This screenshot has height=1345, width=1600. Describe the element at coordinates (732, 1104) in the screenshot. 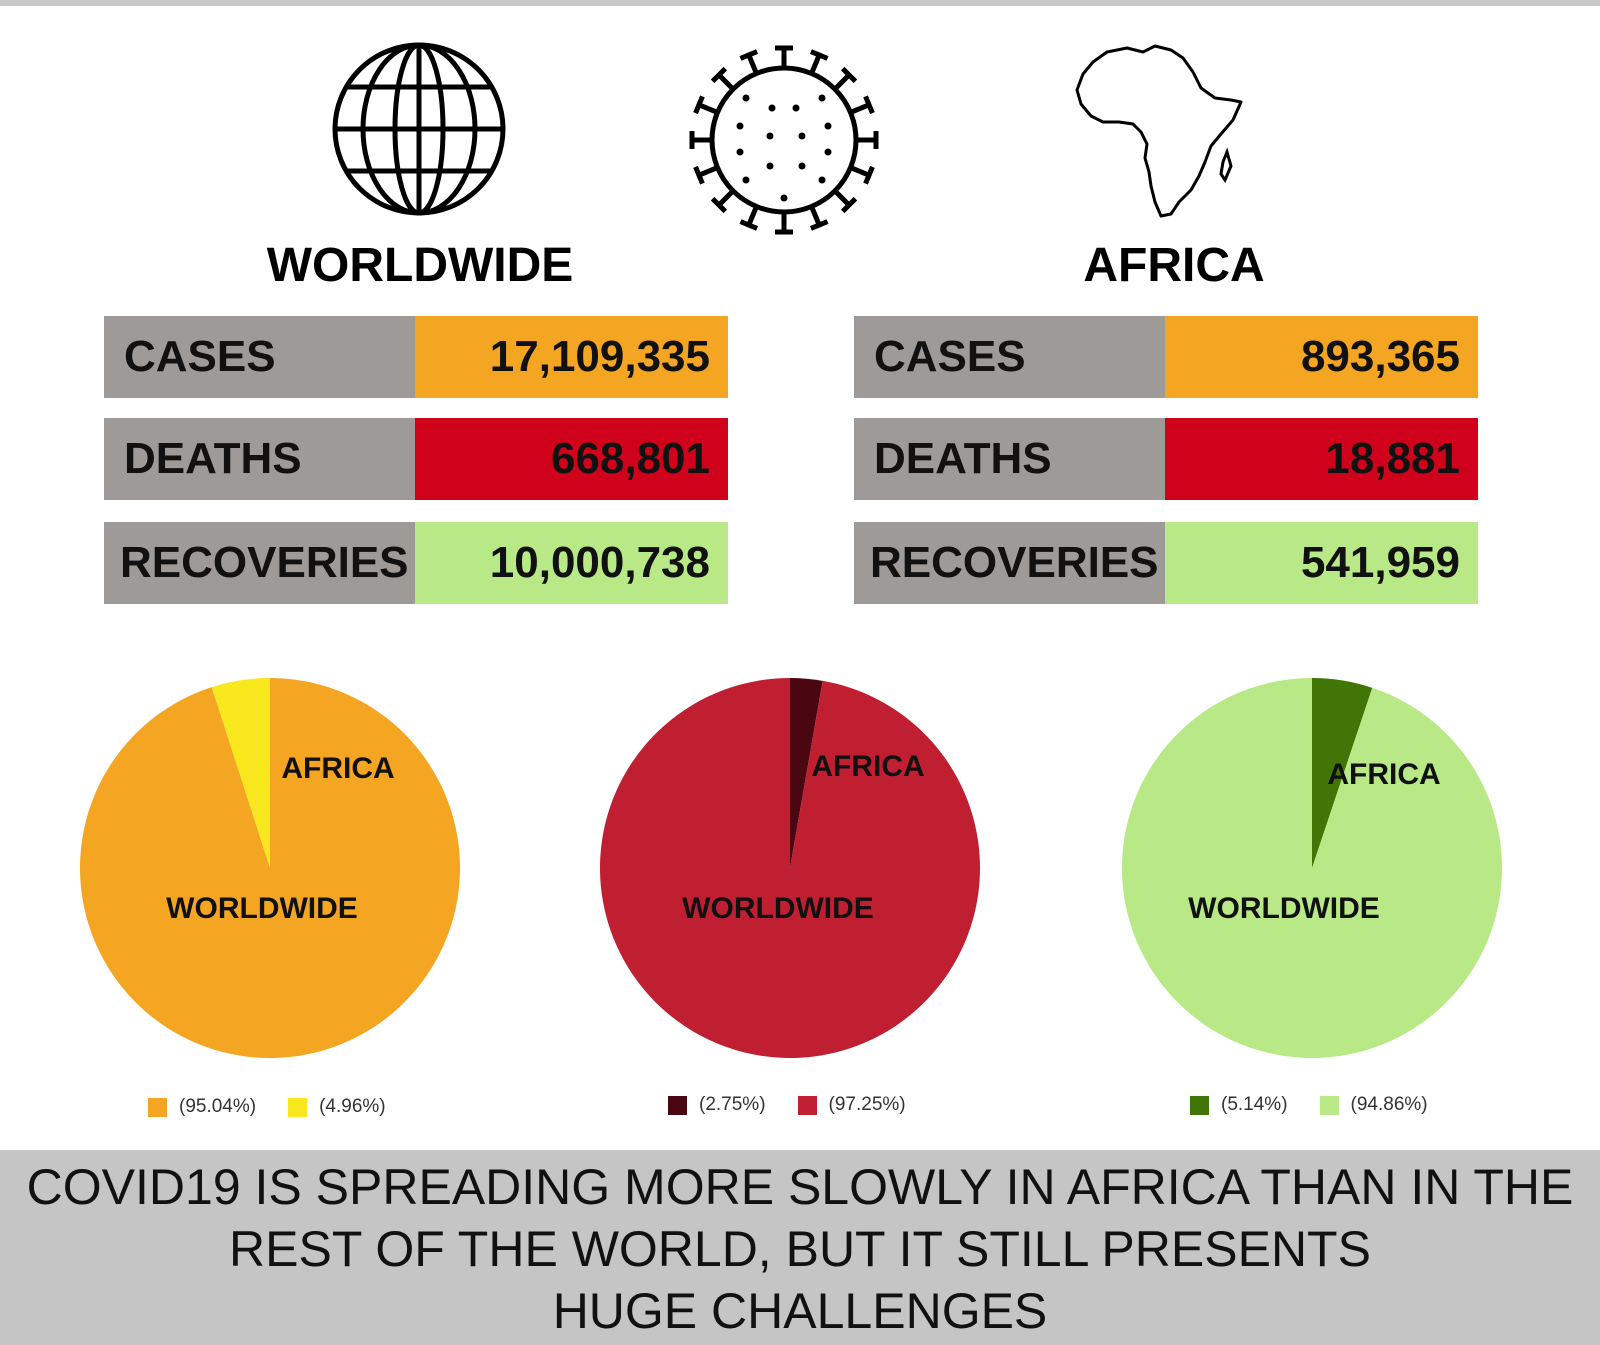

I see `legend-label: (2.75%)` at that location.